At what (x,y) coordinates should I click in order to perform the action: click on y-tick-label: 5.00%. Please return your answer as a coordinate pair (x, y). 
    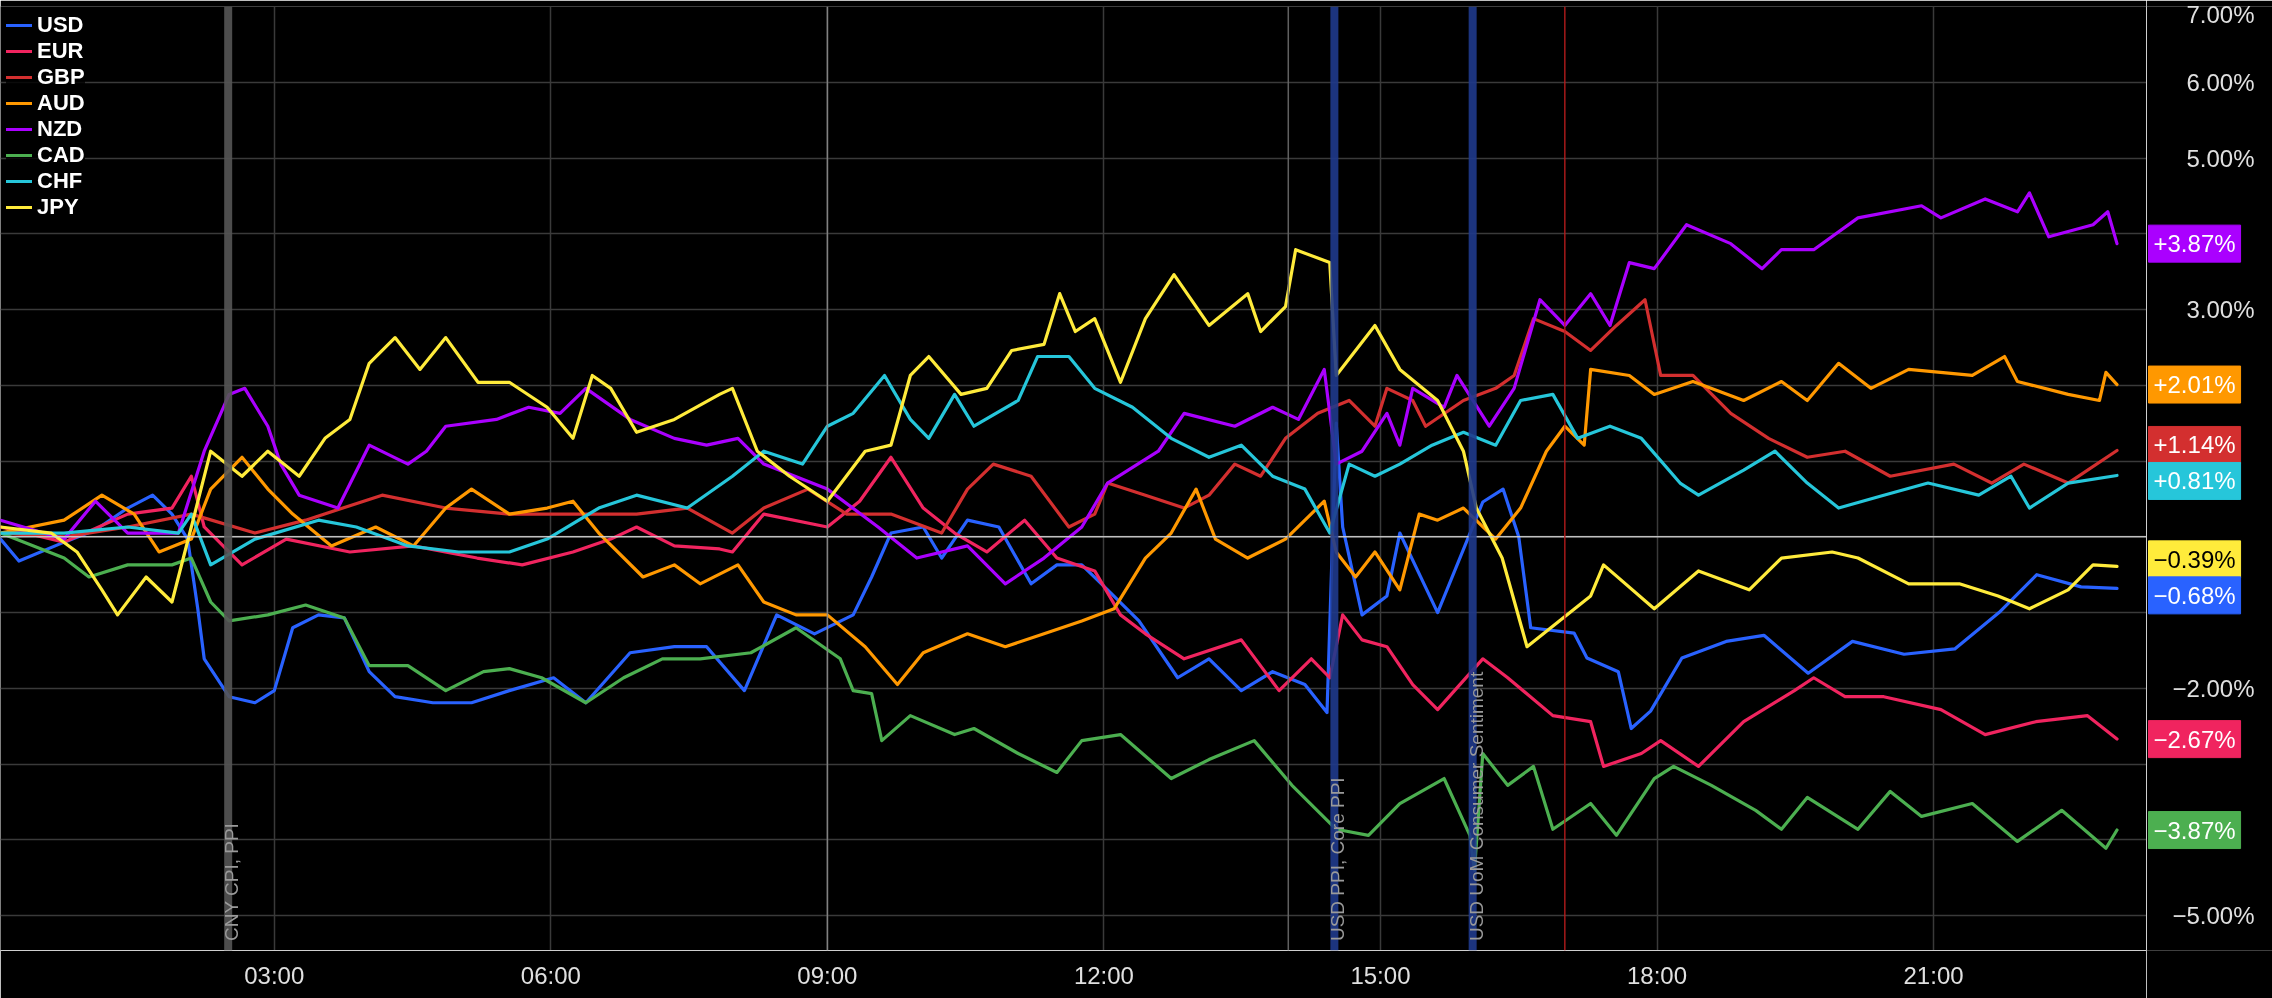
    Looking at the image, I should click on (2220, 158).